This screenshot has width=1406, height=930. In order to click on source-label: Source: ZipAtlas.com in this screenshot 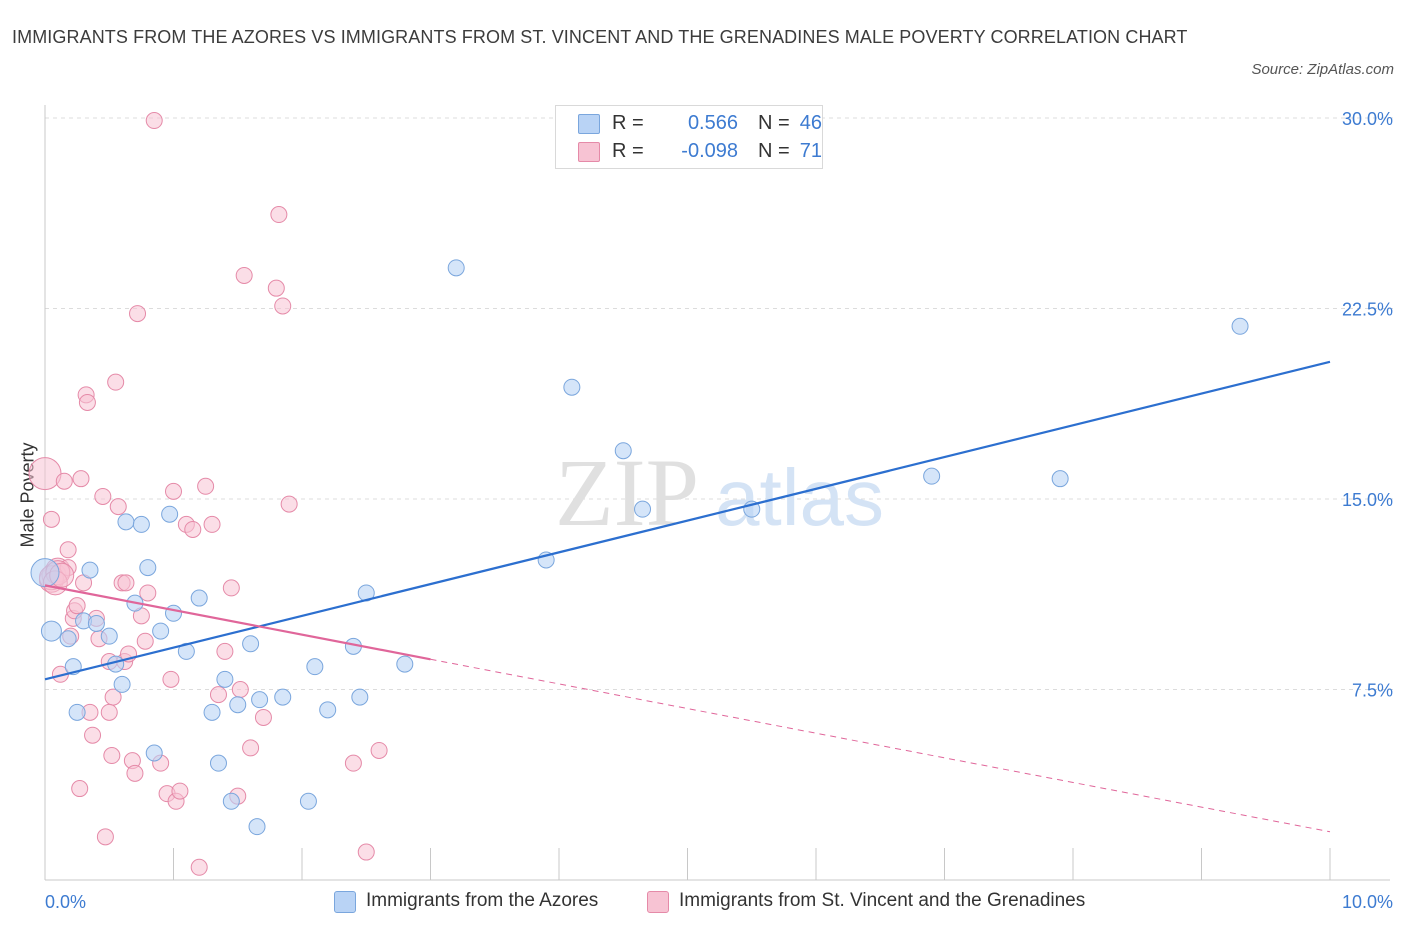, I will do `click(1322, 69)`.